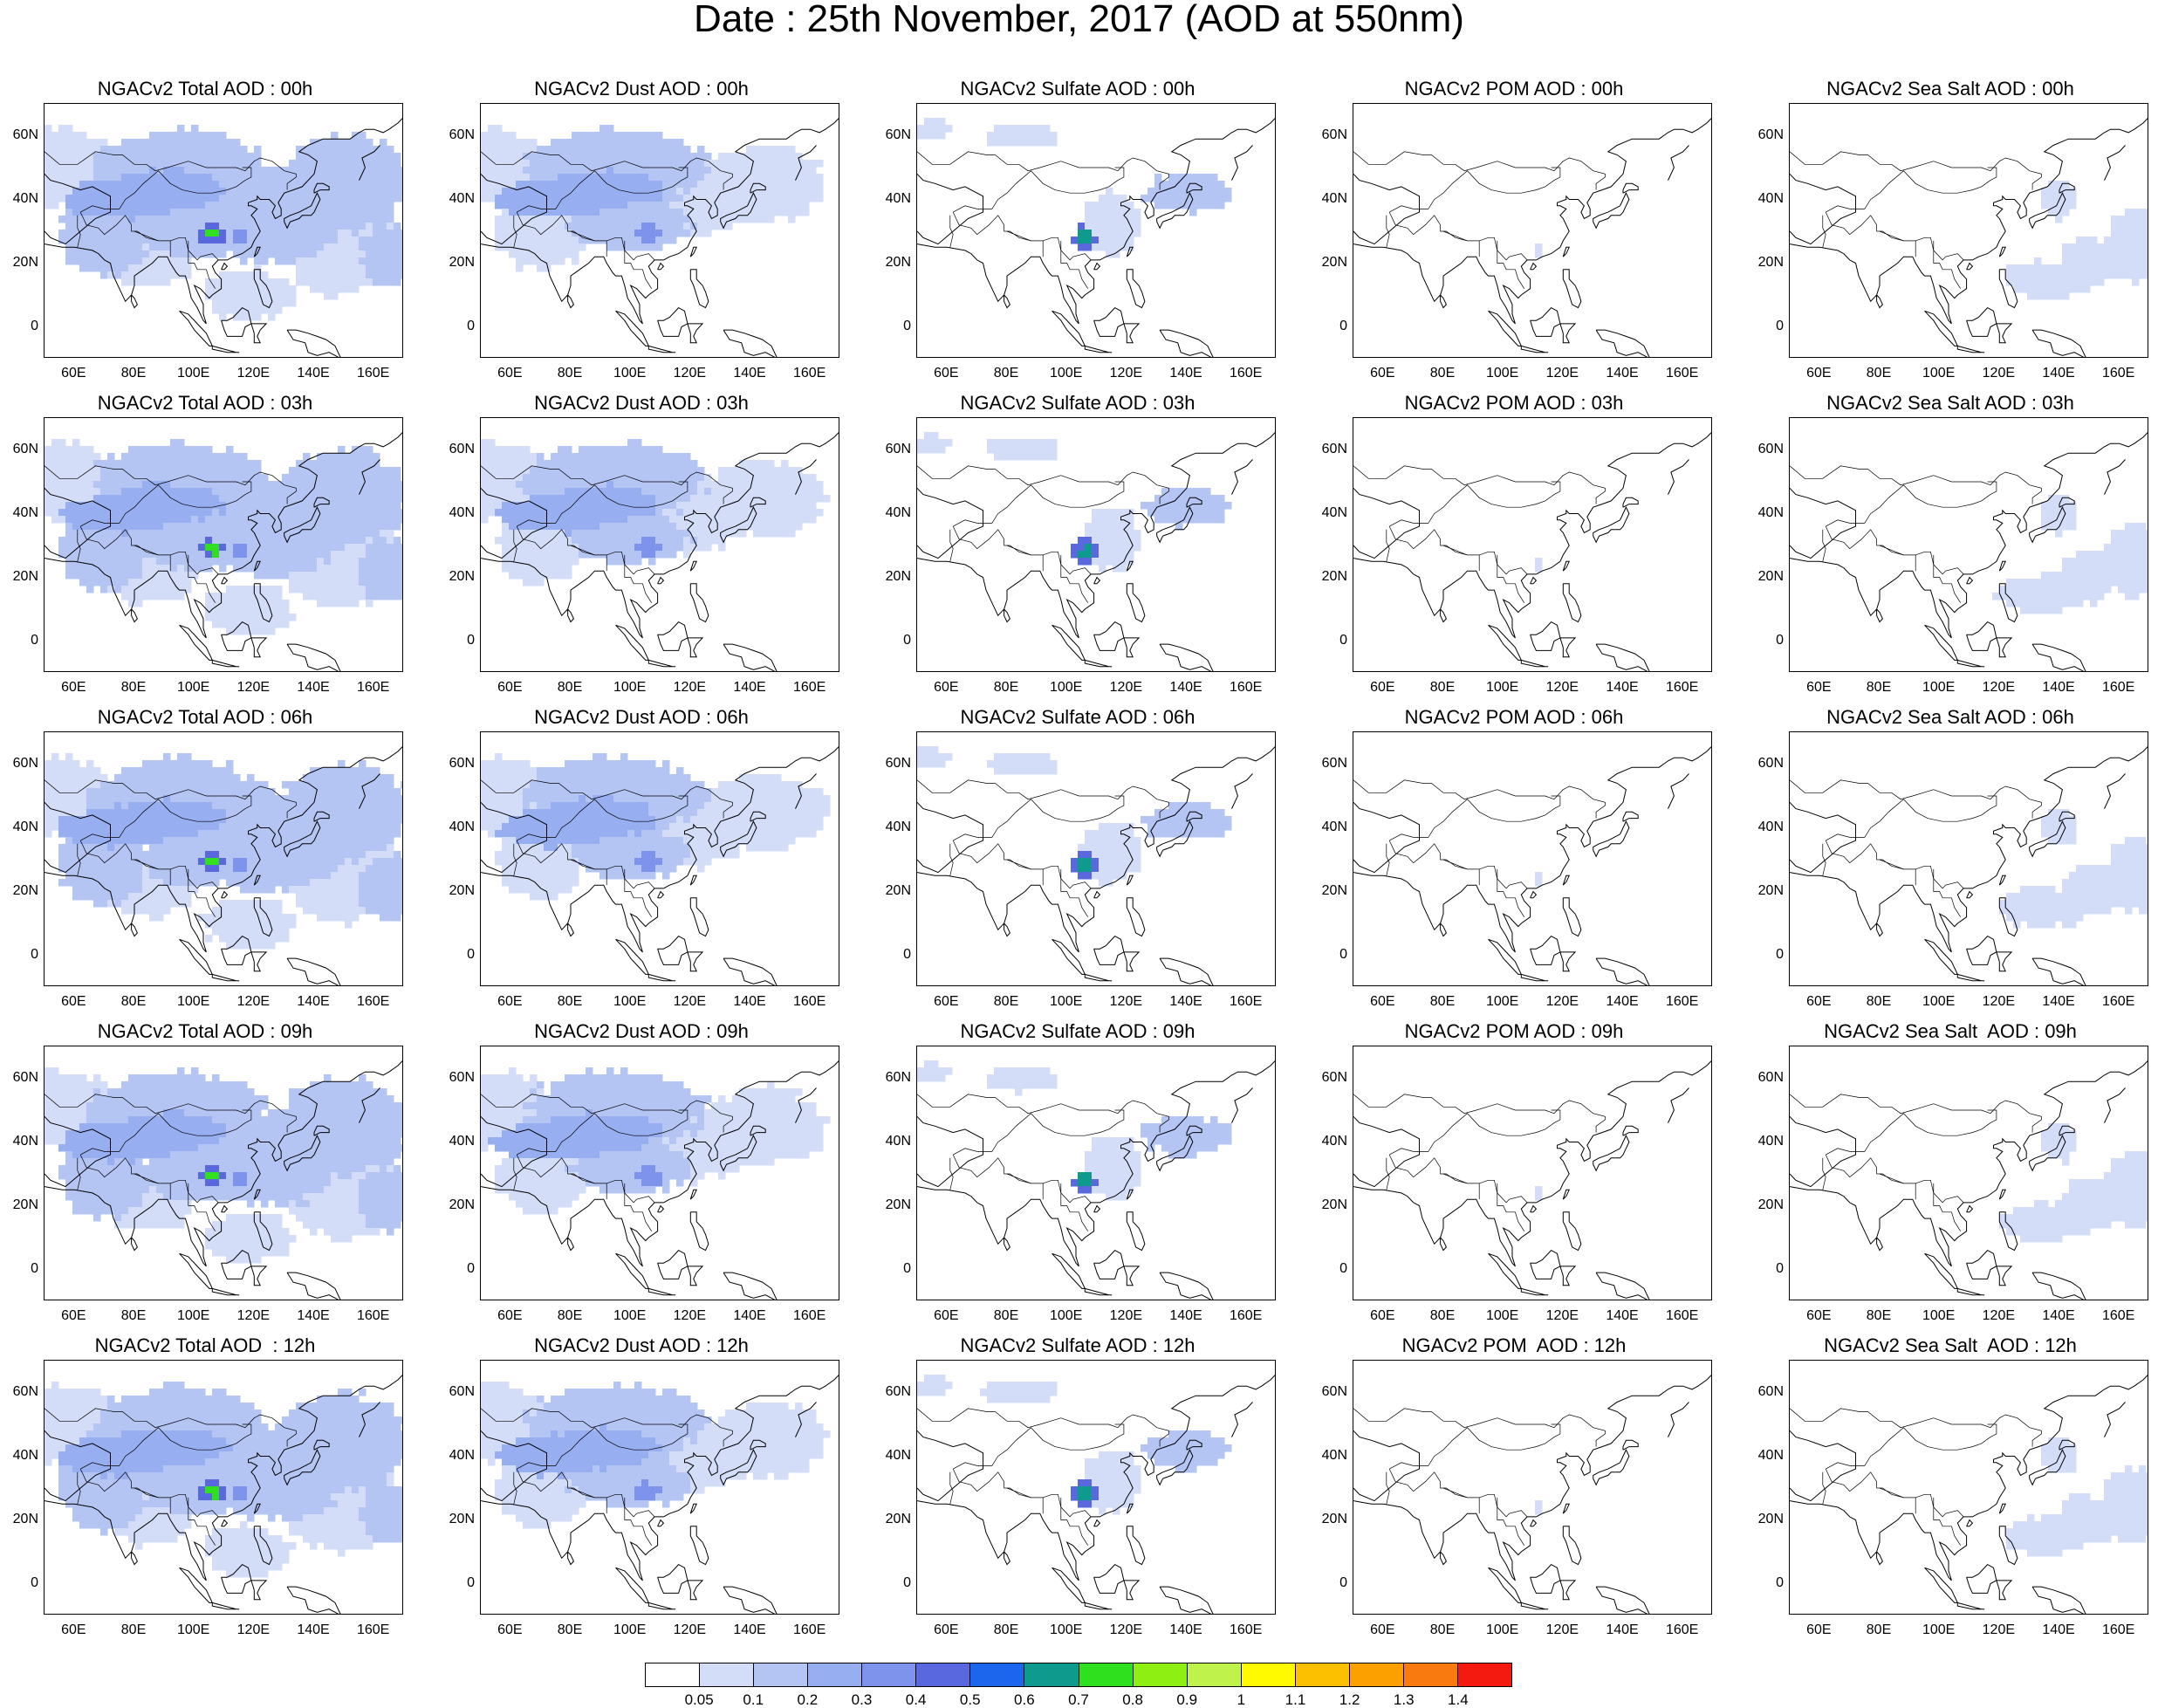 Image resolution: width=2158 pixels, height=1708 pixels. I want to click on panel-title: NGACv2 Sulfate AOD : 12h, so click(1078, 1345).